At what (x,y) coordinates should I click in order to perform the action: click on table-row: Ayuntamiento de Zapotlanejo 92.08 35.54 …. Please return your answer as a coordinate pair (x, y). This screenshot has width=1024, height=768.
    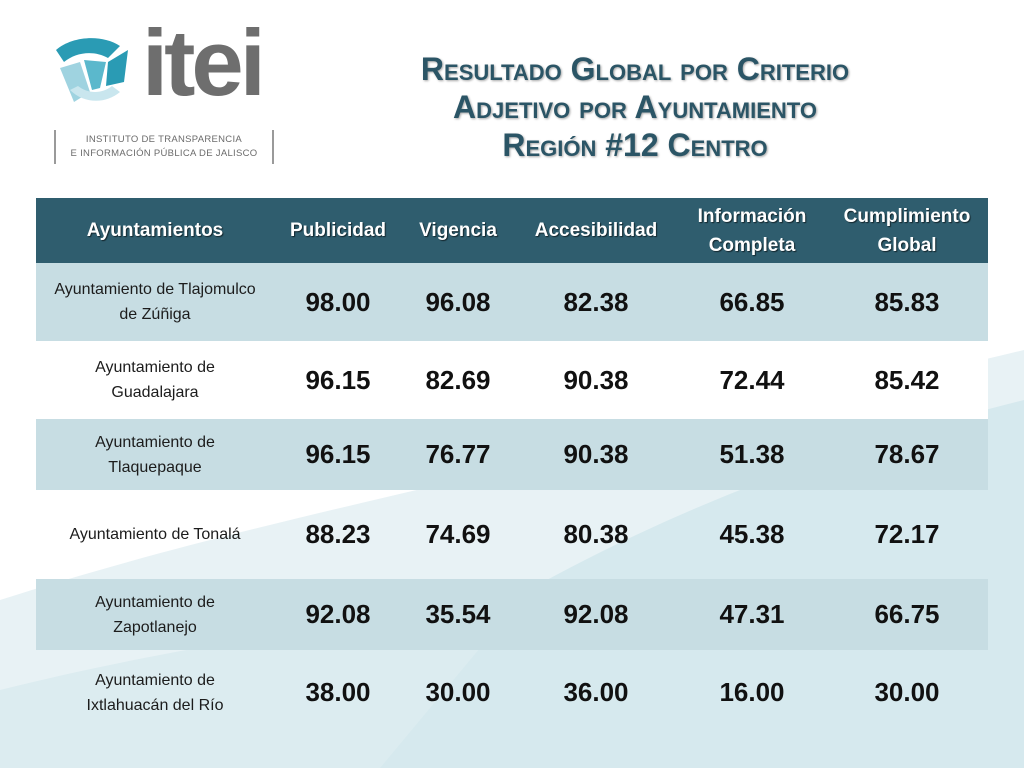
    Looking at the image, I should click on (512, 614).